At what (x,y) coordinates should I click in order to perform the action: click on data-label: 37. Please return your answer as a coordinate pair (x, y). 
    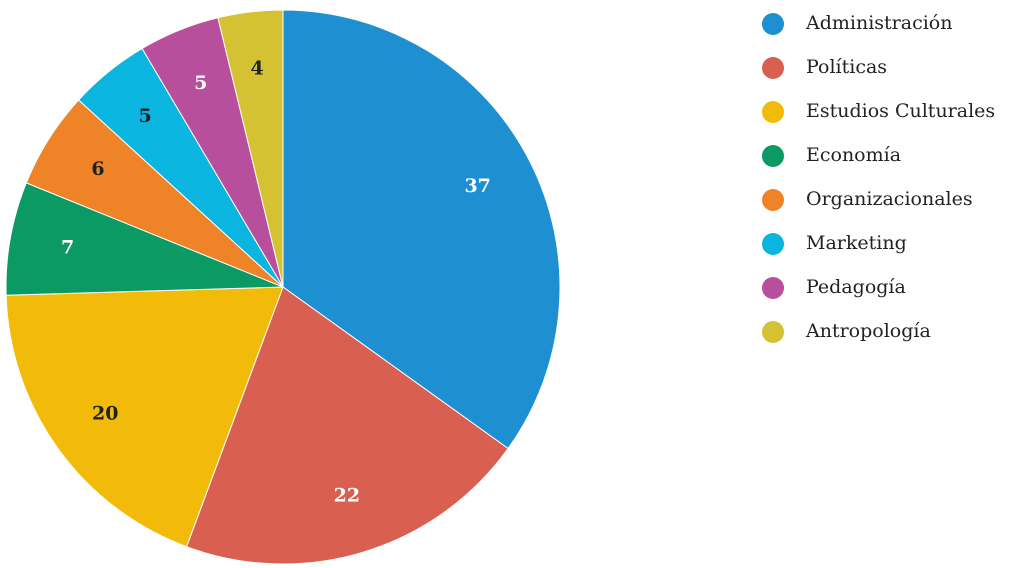
    Looking at the image, I should click on (477, 186).